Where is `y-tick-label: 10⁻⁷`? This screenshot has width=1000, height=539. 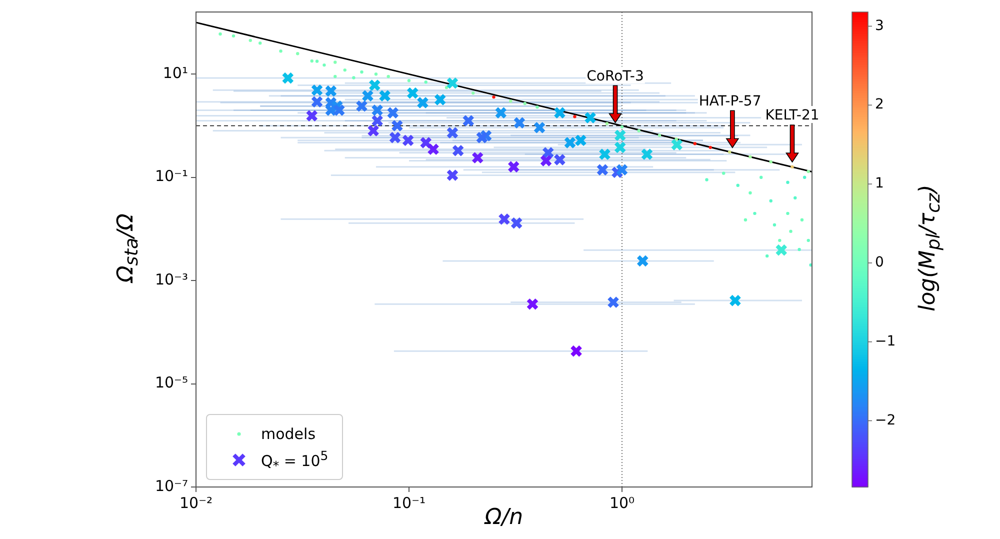
y-tick-label: 10⁻⁷ is located at coordinates (171, 485).